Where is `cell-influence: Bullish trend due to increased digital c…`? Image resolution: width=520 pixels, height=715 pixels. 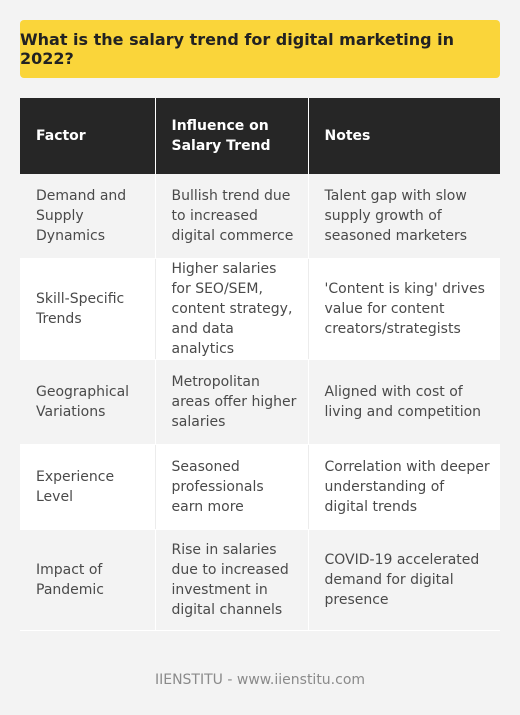 cell-influence: Bullish trend due to increased digital c… is located at coordinates (231, 216).